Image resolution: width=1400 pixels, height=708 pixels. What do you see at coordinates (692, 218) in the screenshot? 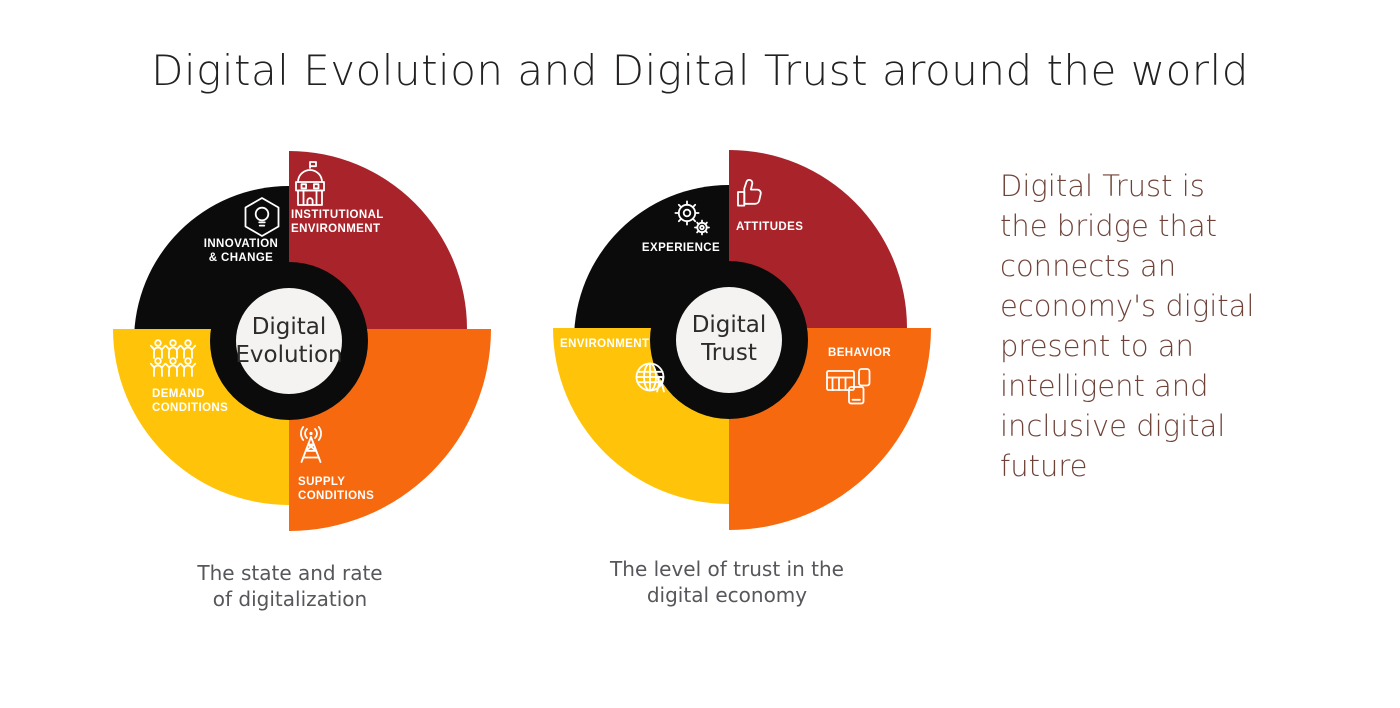
I see `gears-icon` at bounding box center [692, 218].